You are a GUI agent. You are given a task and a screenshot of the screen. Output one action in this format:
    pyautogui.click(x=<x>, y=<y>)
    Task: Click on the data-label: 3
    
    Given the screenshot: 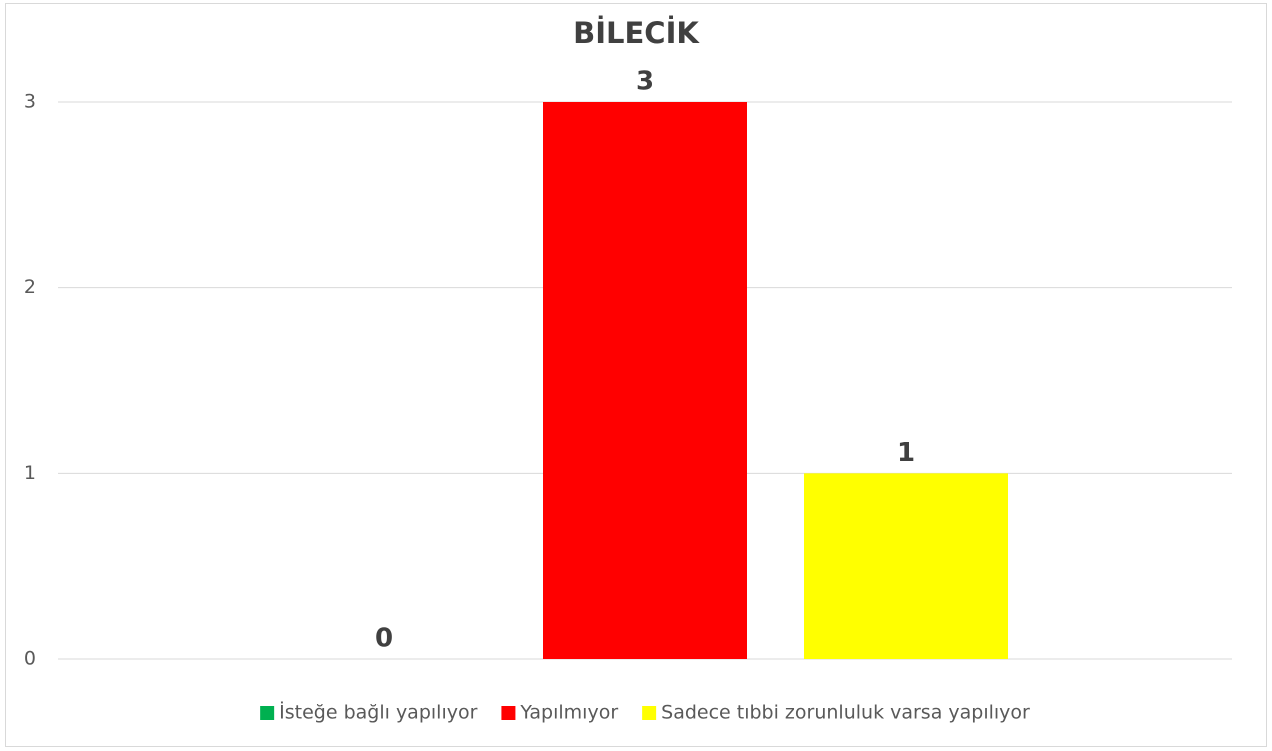 What is the action you would take?
    pyautogui.click(x=645, y=82)
    